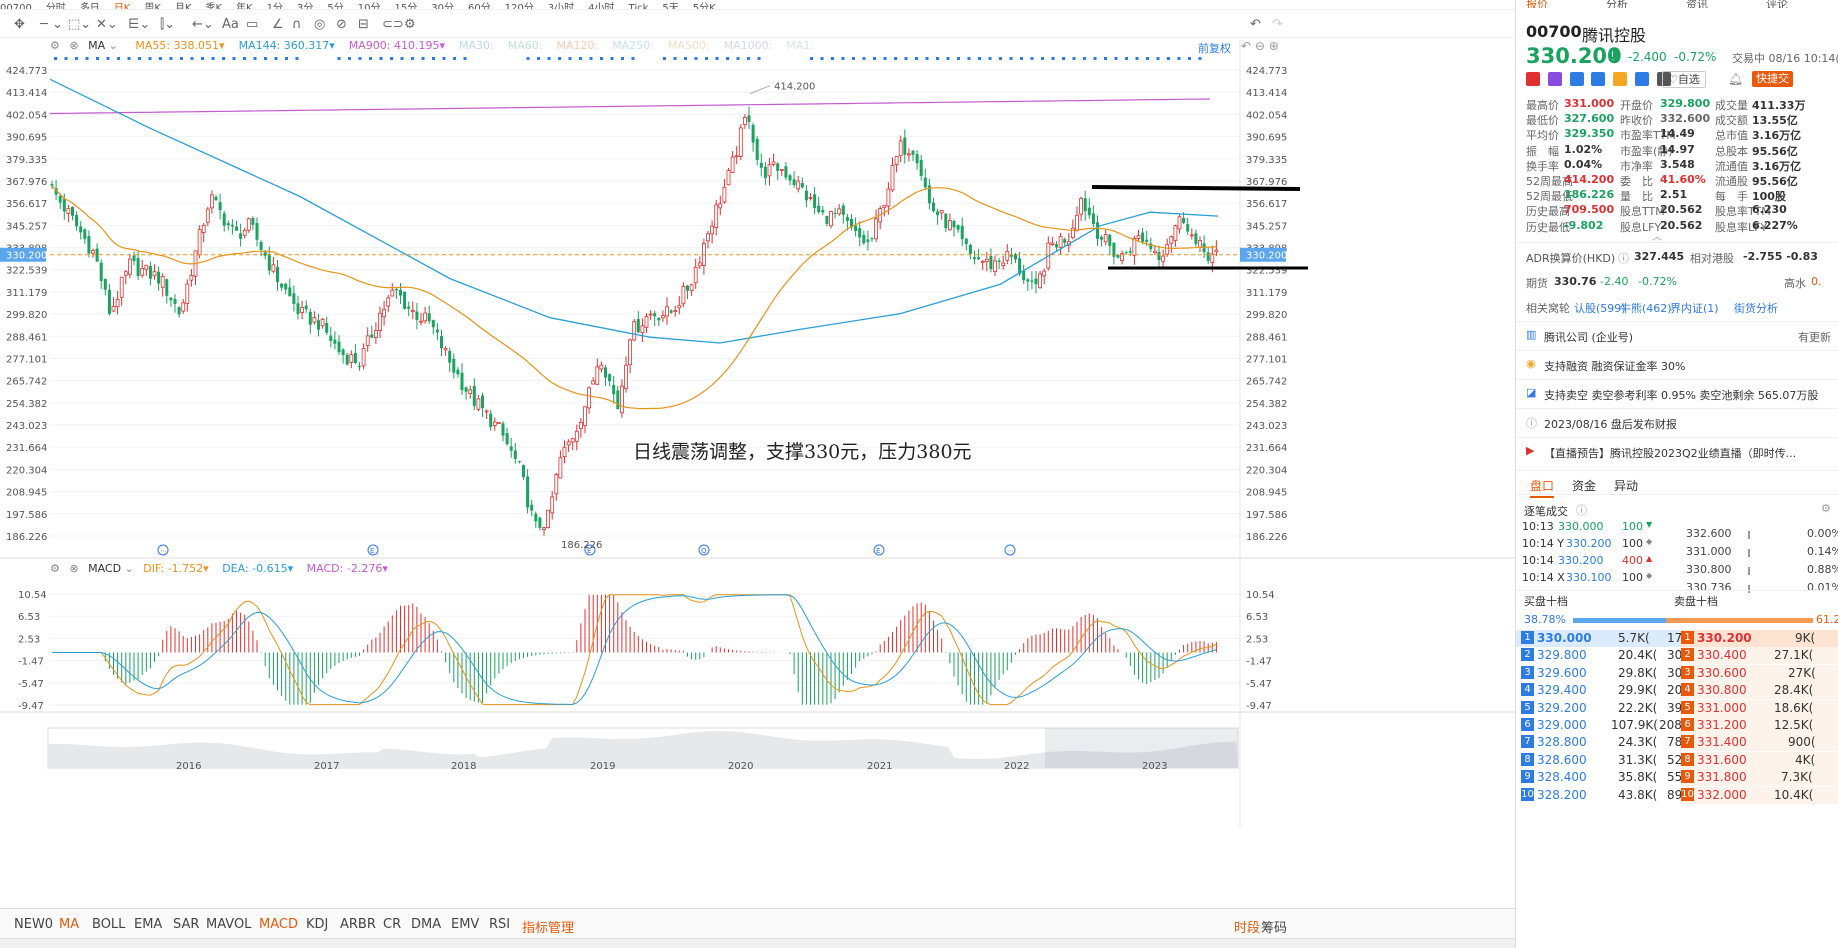 The width and height of the screenshot is (1838, 948). I want to click on orderbook-row: 6 329.000 107.9K(208) 6 331.200 12.5K(, so click(1677, 725).